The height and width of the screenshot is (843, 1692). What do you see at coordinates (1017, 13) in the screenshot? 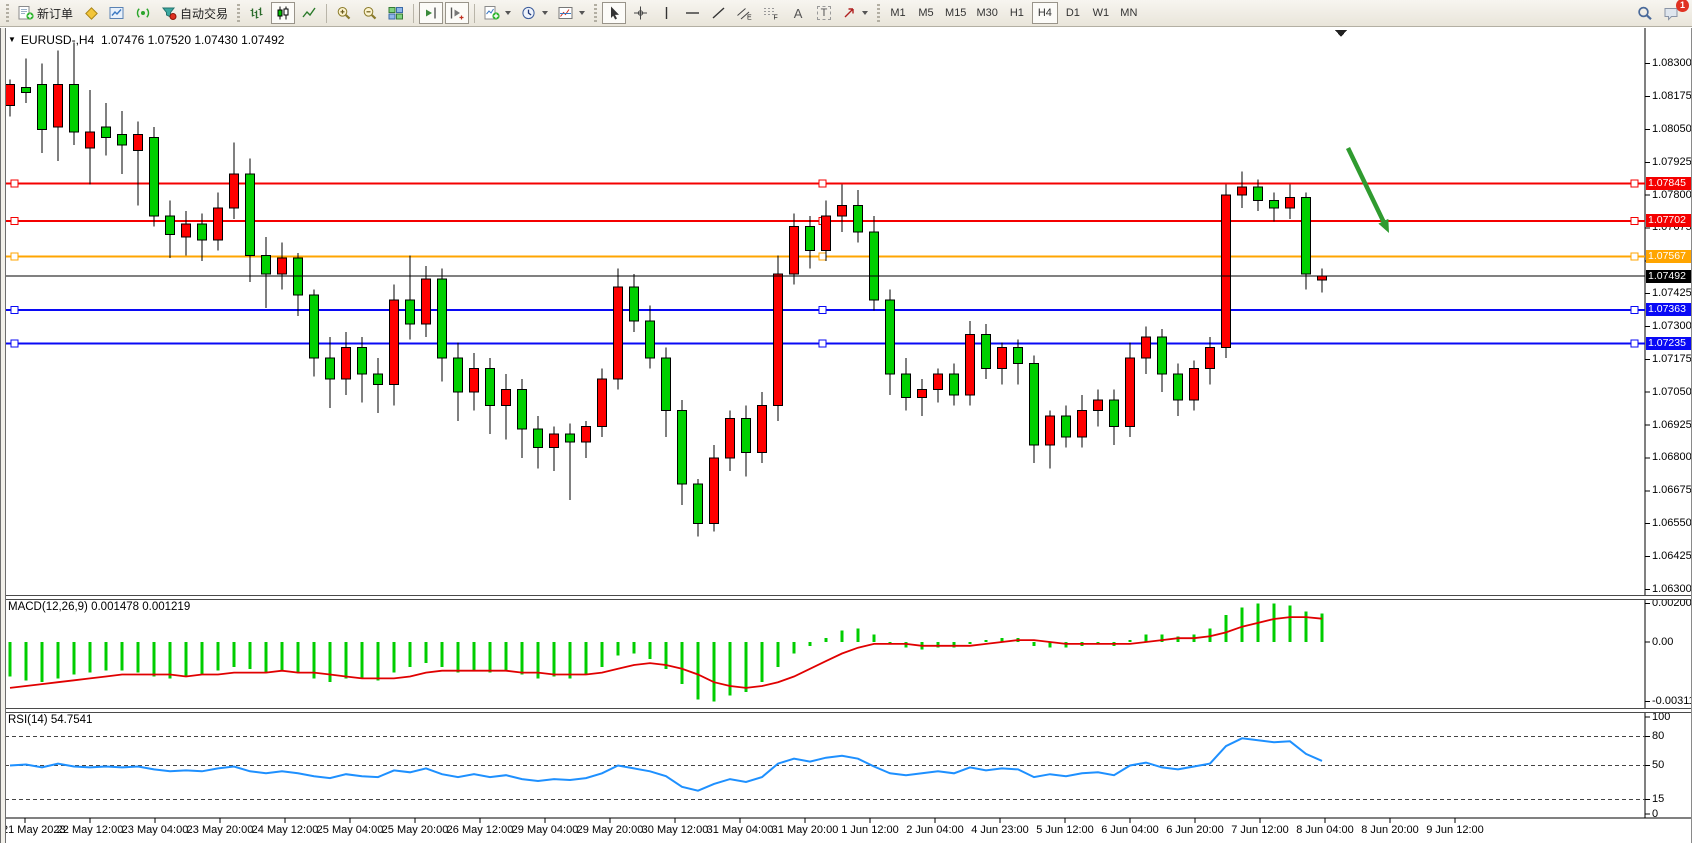
I see `timeframe-button-H1: H1` at bounding box center [1017, 13].